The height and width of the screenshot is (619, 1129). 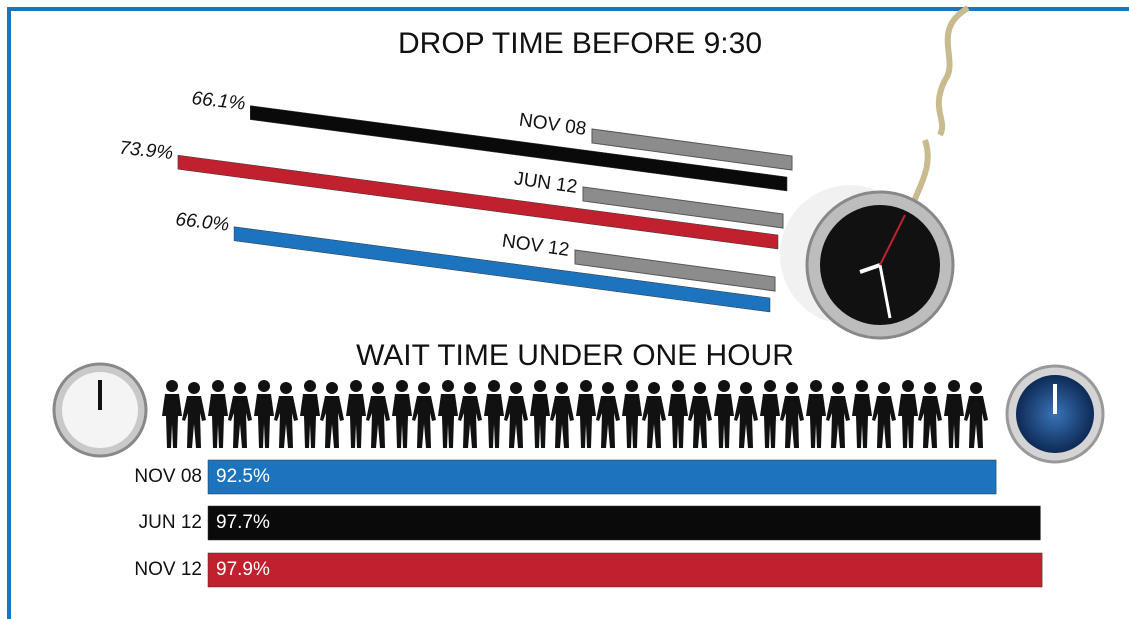 I want to click on chart-title: DROP TIME BEFORE 9:30, so click(x=580, y=43).